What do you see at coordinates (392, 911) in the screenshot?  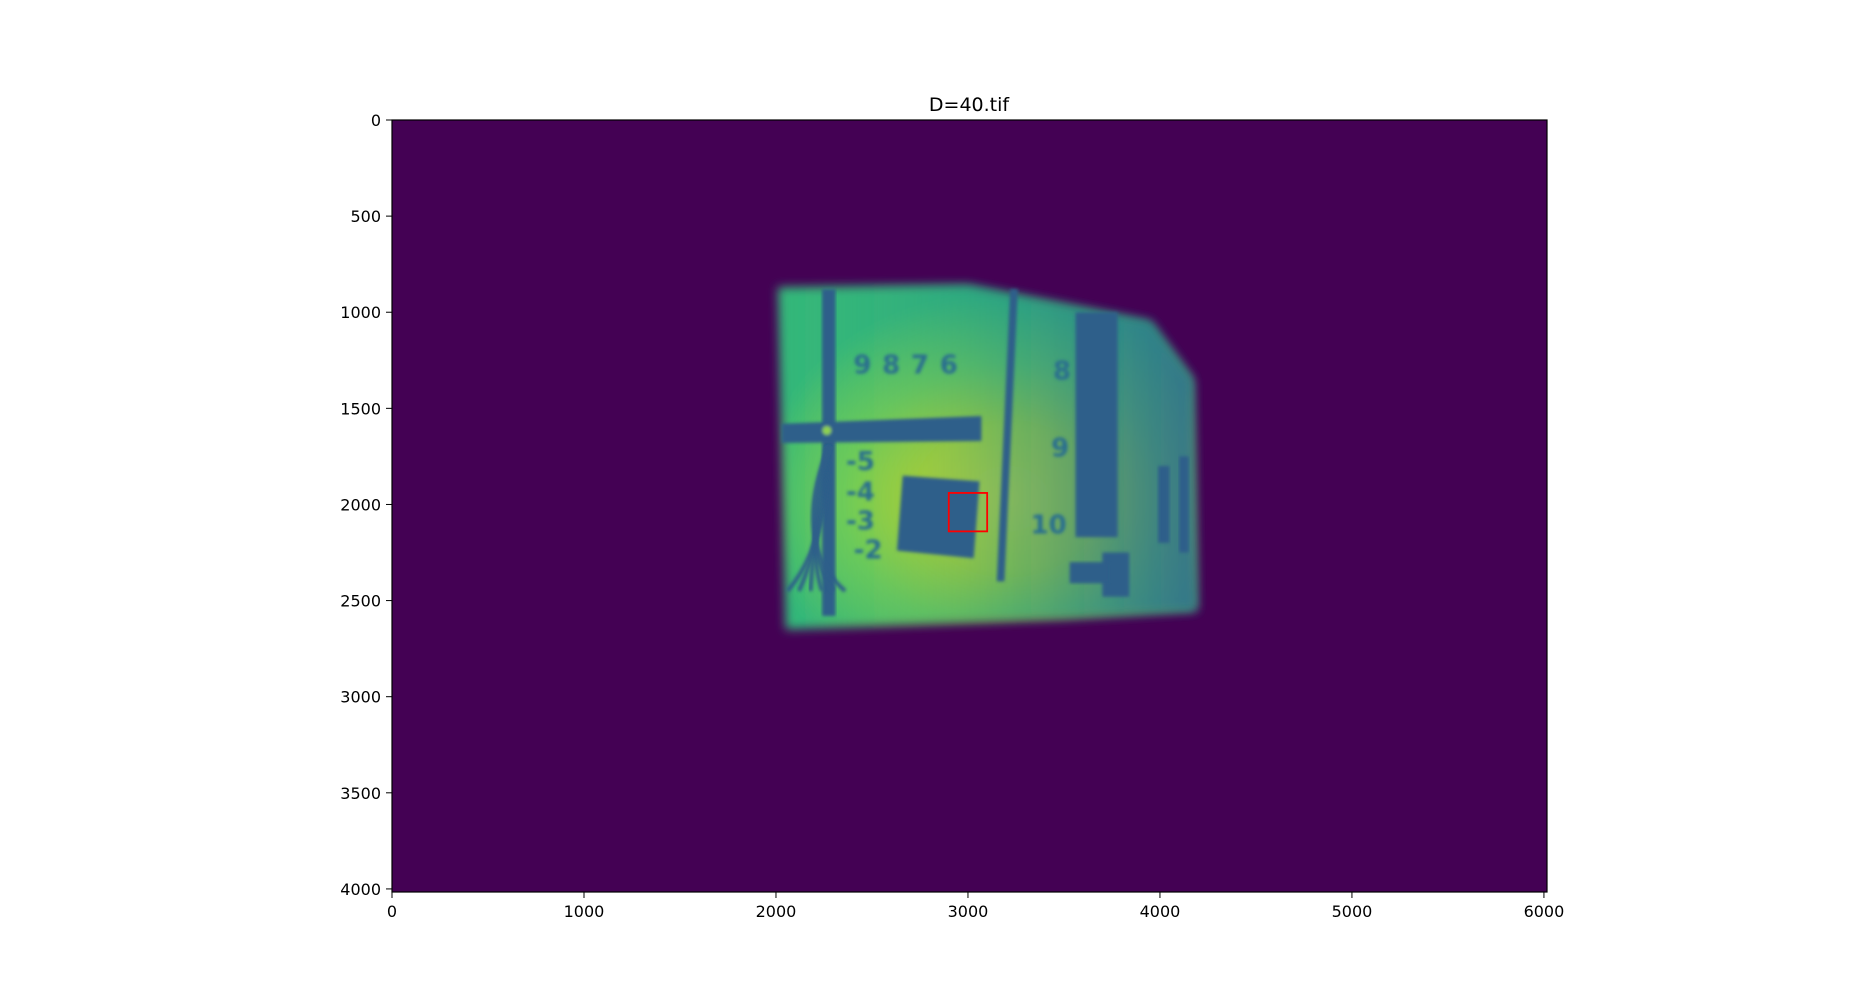 I see `x-tick-label: 0` at bounding box center [392, 911].